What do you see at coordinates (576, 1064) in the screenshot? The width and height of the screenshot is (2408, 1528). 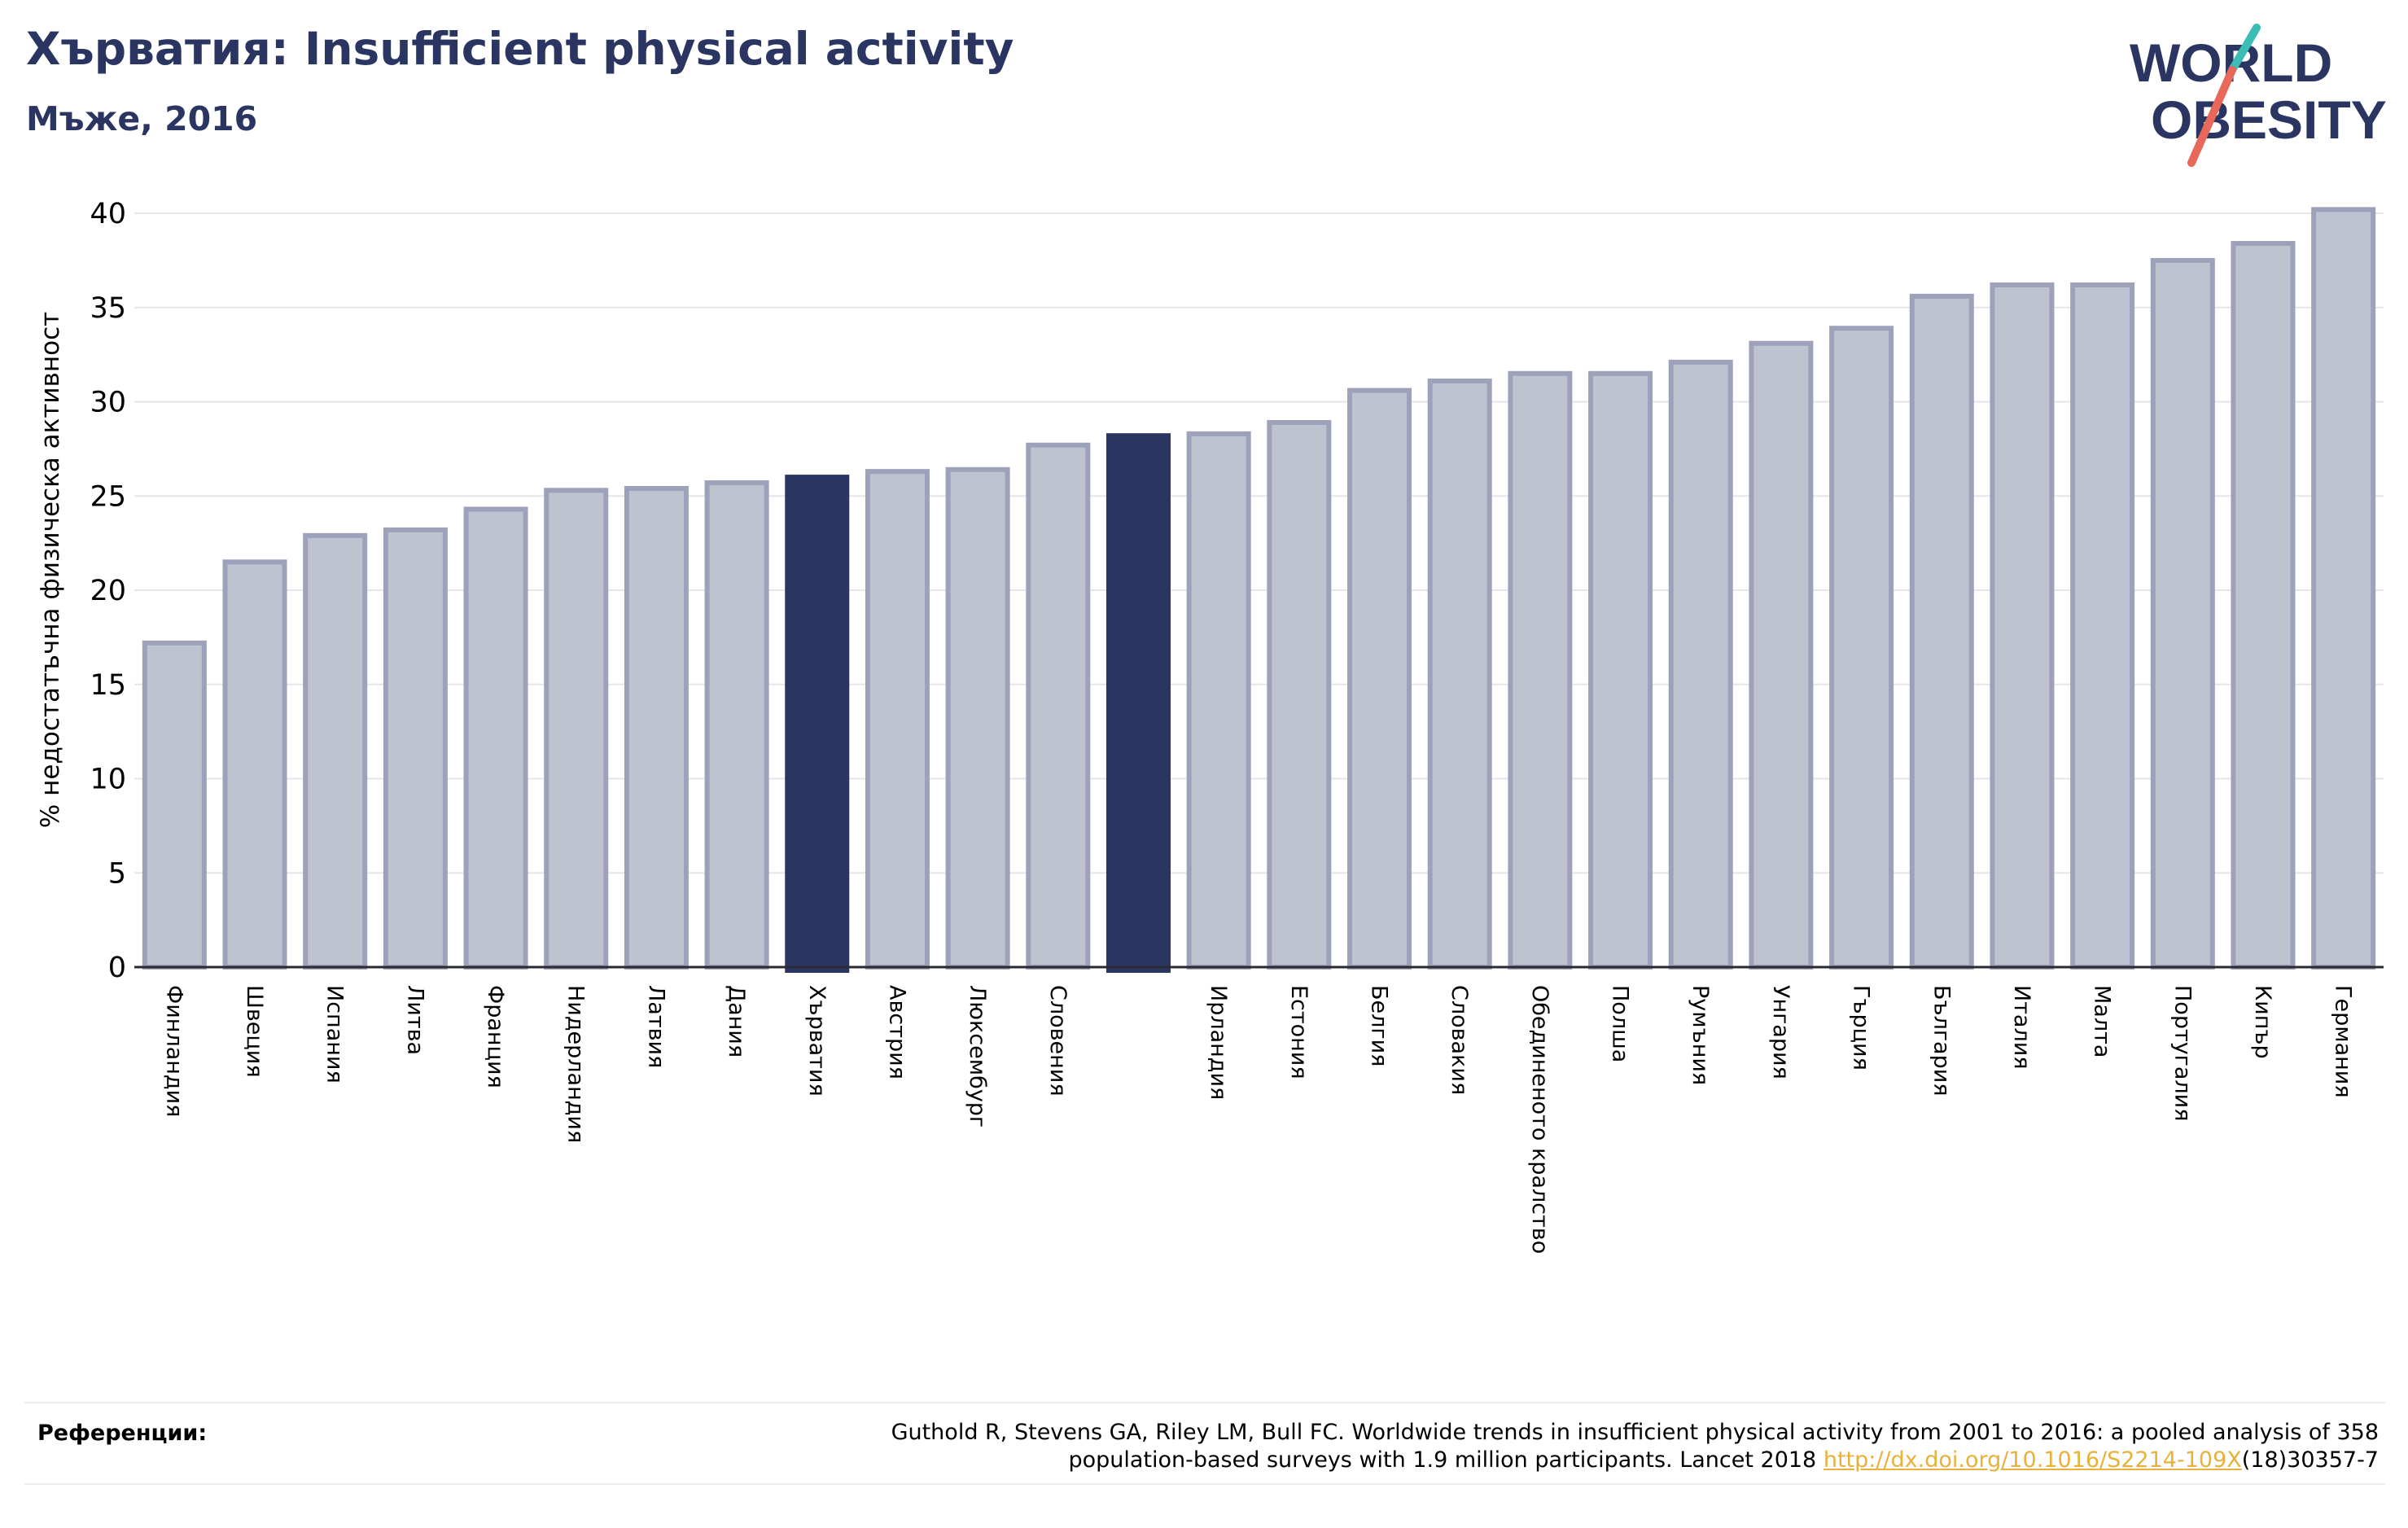 I see `x-tick-label: Нидерландия` at bounding box center [576, 1064].